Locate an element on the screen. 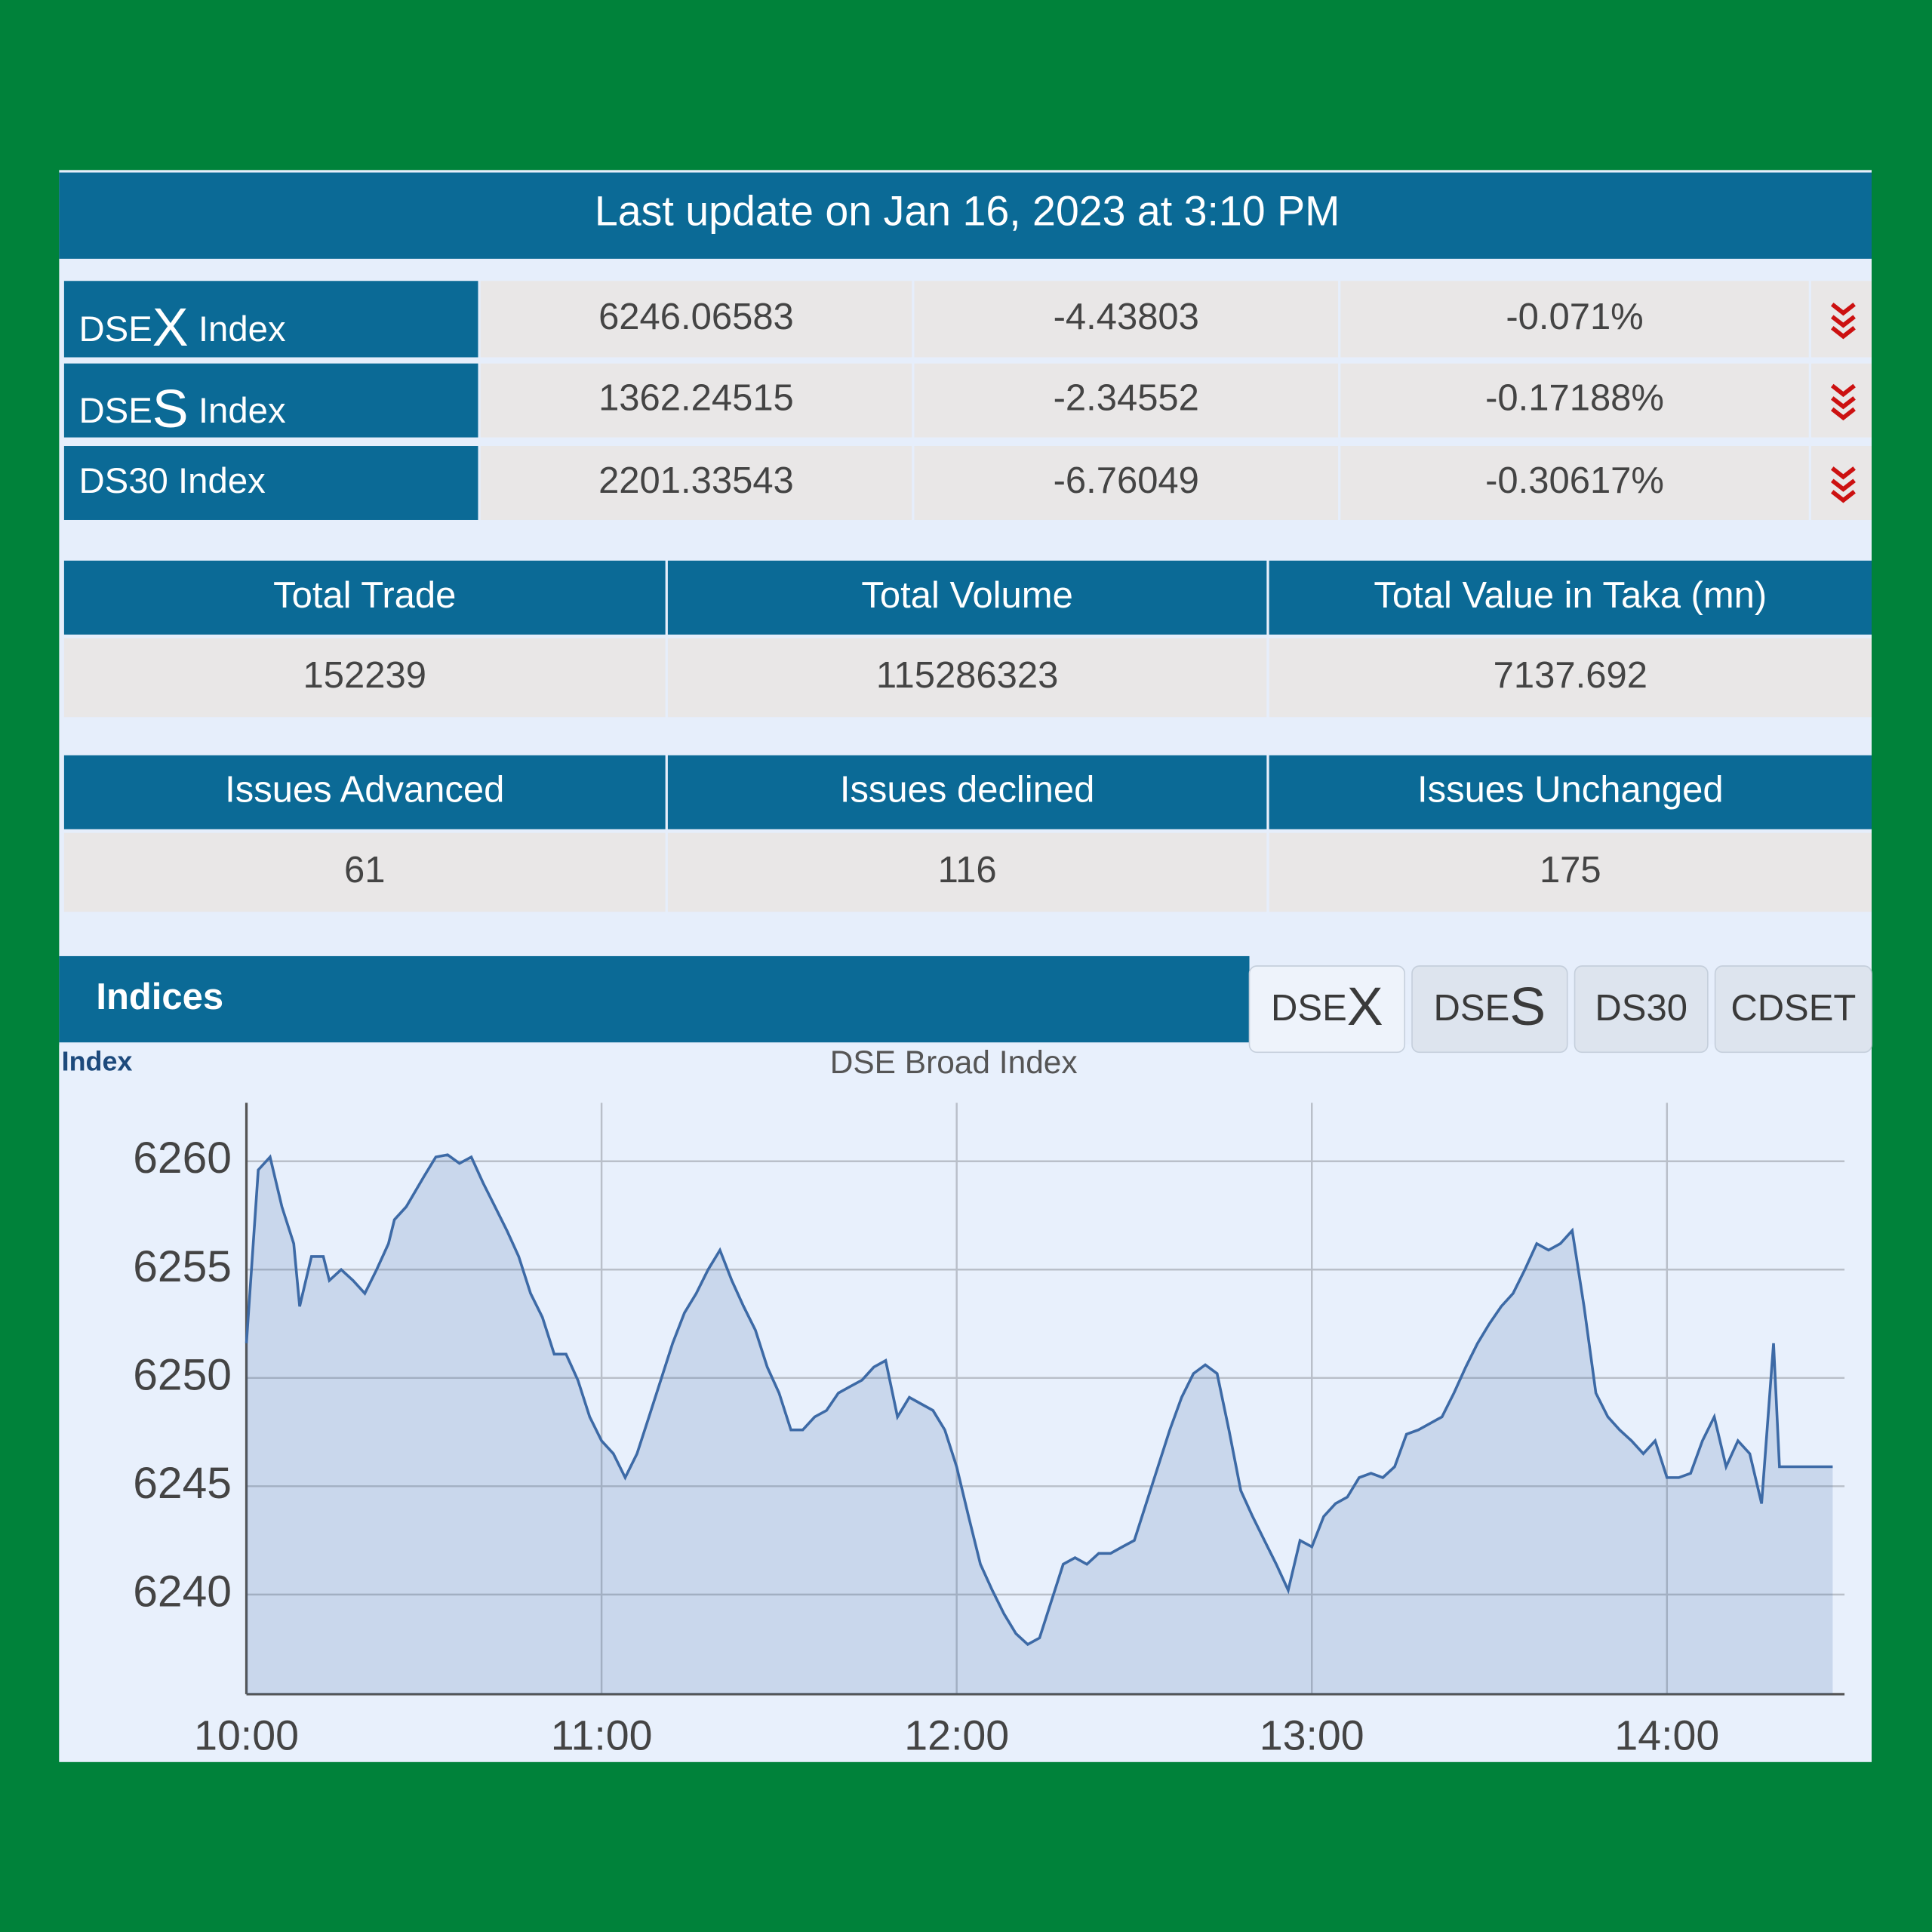 This screenshot has height=1932, width=1932. index-percent: -0.30617% is located at coordinates (1574, 480).